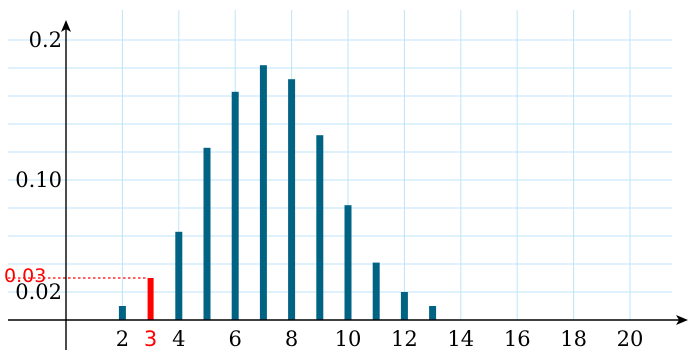  What do you see at coordinates (150, 299) in the screenshot?
I see `highlighted-bar` at bounding box center [150, 299].